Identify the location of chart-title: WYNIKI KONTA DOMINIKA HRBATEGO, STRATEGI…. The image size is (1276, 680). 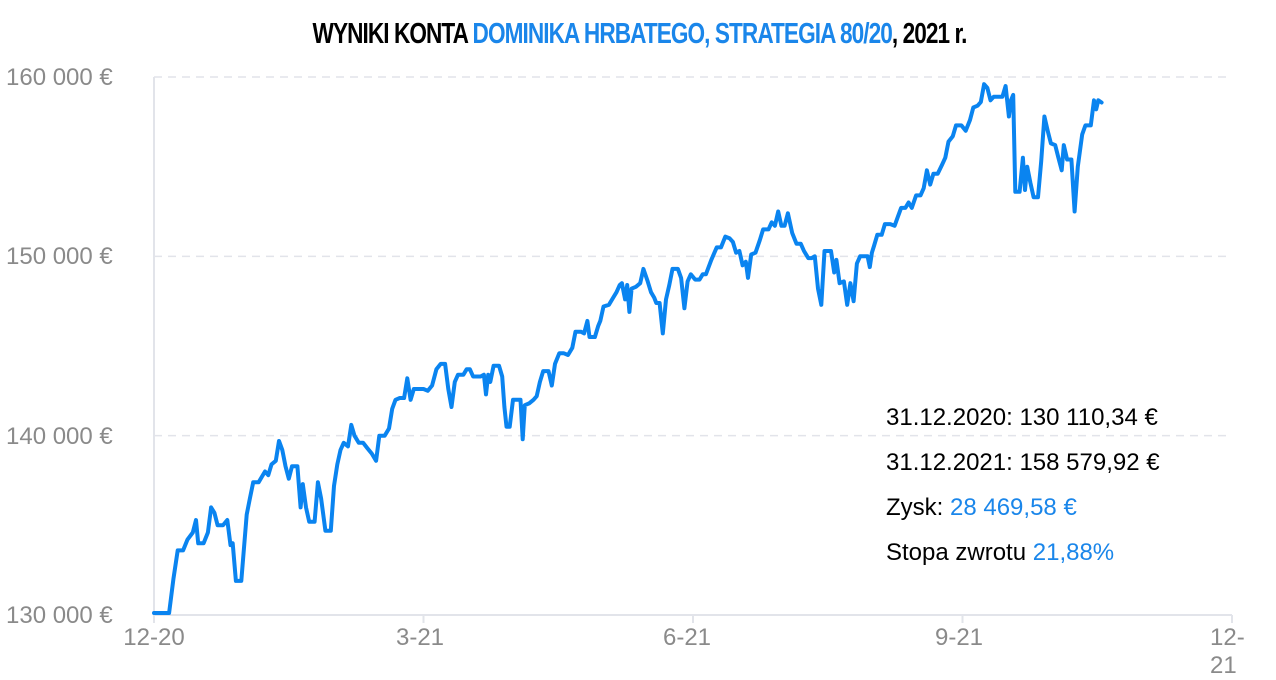
(639, 34).